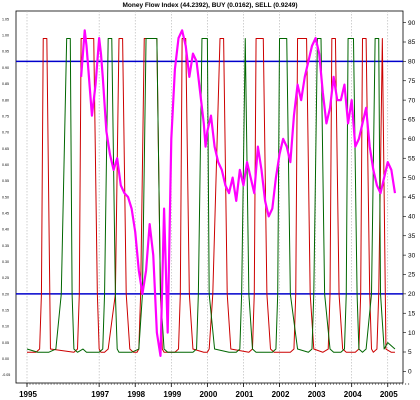  Describe the element at coordinates (5, 294) in the screenshot. I see `left-tick-label-0.20: 0.20` at that location.